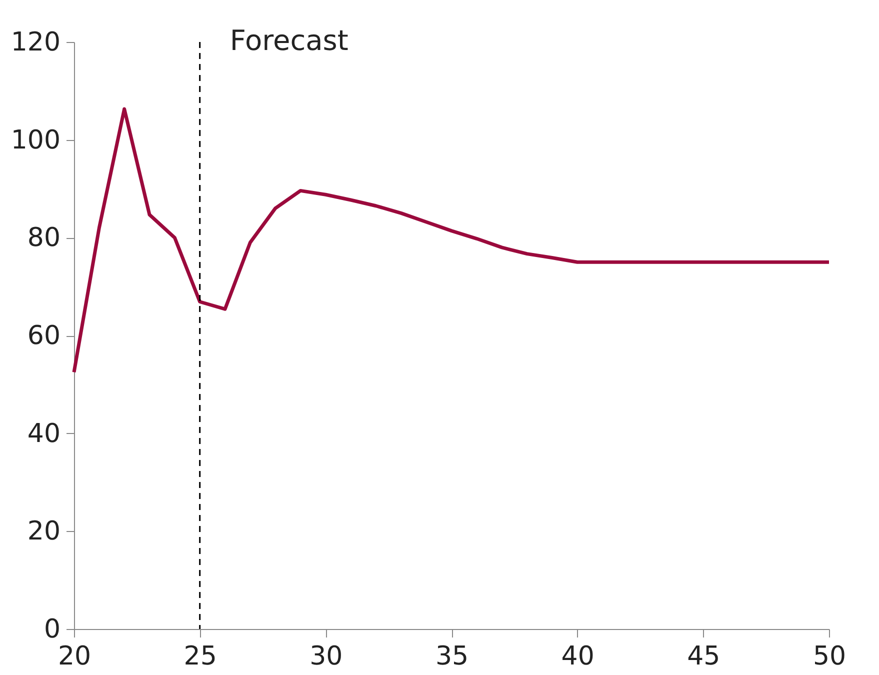  What do you see at coordinates (43, 433) in the screenshot?
I see `y-tick-label: 40` at bounding box center [43, 433].